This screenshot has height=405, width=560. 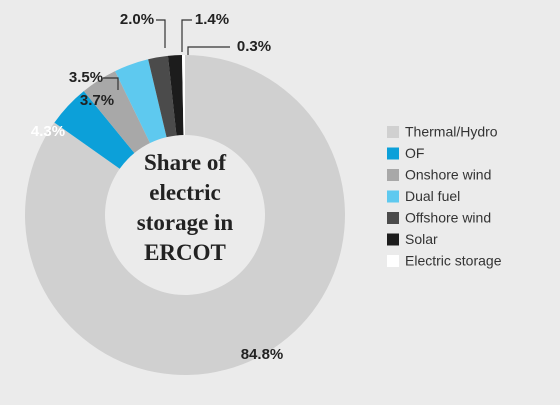 What do you see at coordinates (451, 132) in the screenshot?
I see `legend-label: Thermal/Hydro` at bounding box center [451, 132].